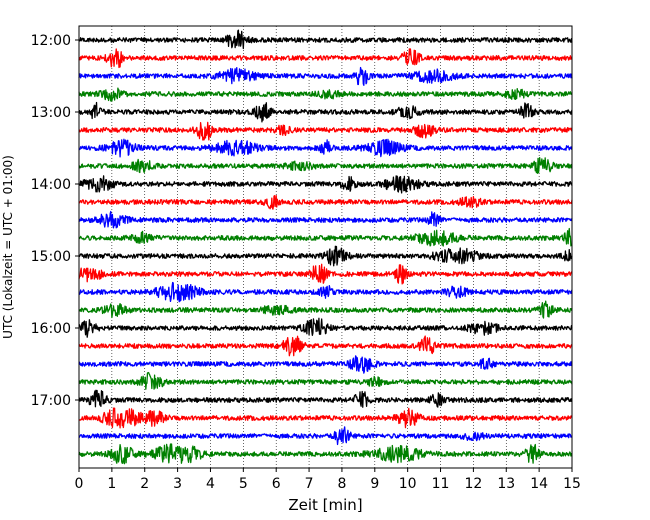 The width and height of the screenshot is (650, 520). I want to click on x-axis: 0 1 2 3 4 5 6 7 8 9 10 11 12 13 14 15, so click(328, 480).